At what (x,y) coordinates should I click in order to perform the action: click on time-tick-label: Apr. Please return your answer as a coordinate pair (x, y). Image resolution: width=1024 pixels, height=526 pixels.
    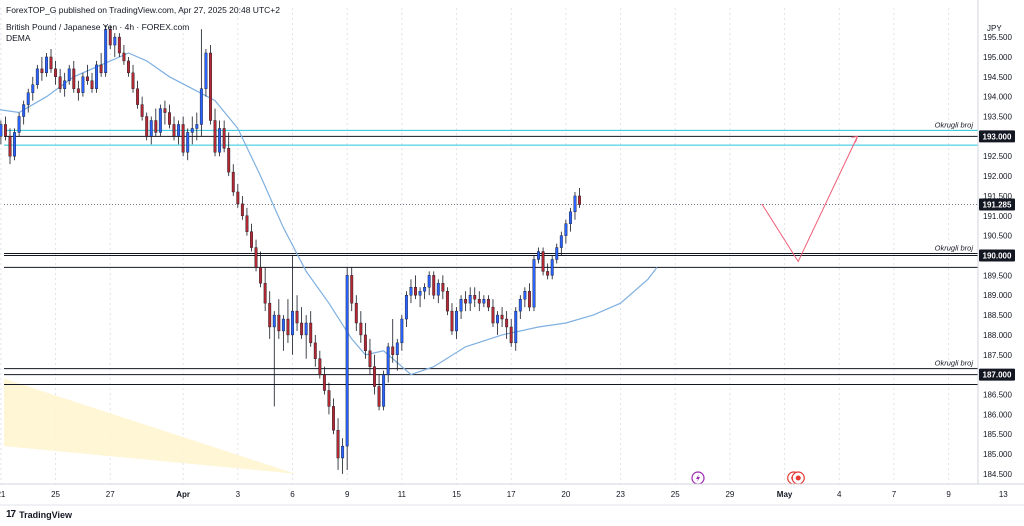
    Looking at the image, I should click on (183, 494).